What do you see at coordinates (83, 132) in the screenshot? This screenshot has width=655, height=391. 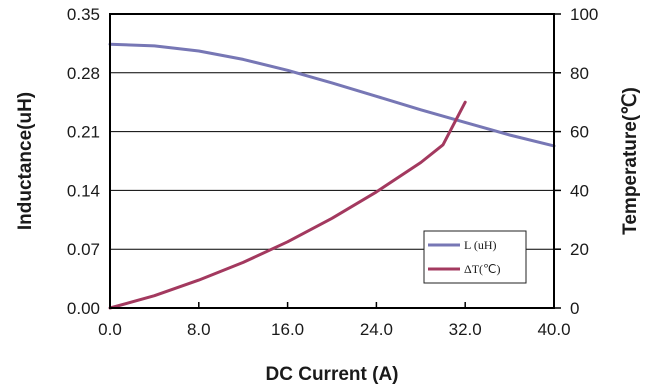 I see `left-tick-label: 0.21` at bounding box center [83, 132].